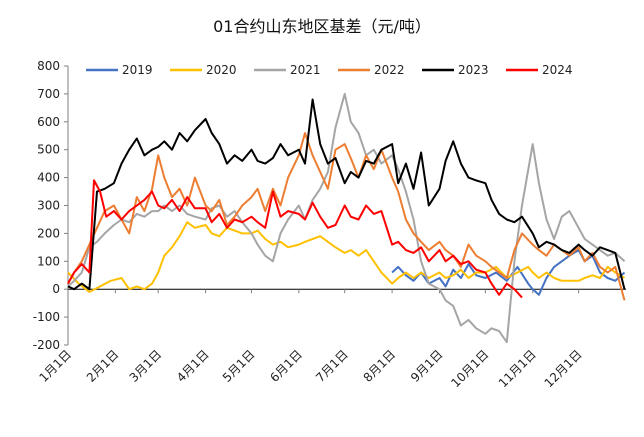 The width and height of the screenshot is (644, 437). Describe the element at coordinates (48, 94) in the screenshot. I see `y-tick-label: 700` at that location.